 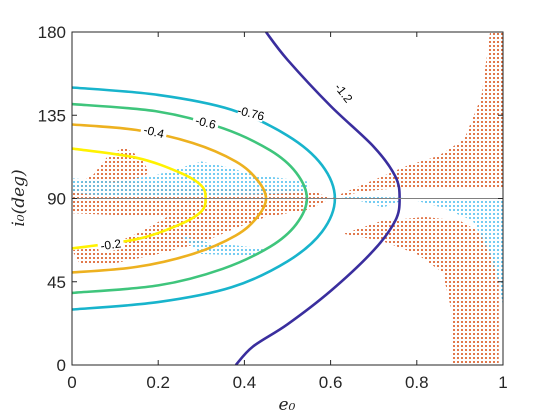 I want to click on y-tick-label: 0, so click(x=61, y=365).